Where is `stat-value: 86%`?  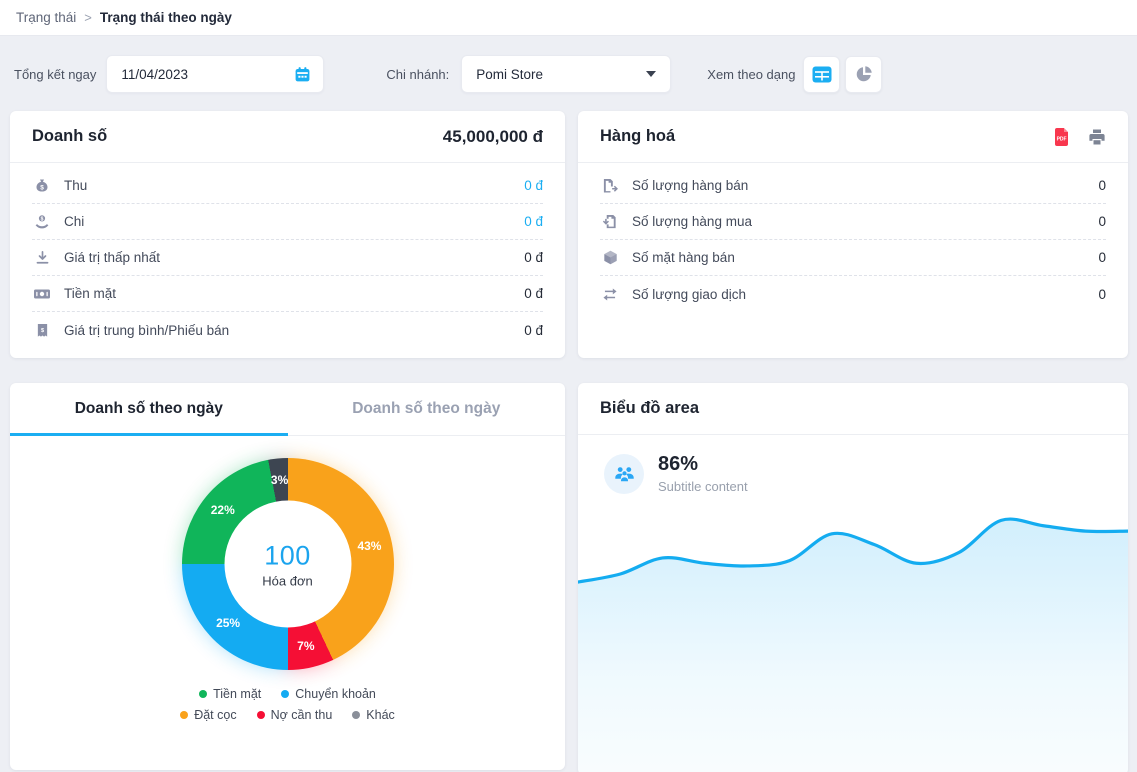 stat-value: 86% is located at coordinates (678, 464).